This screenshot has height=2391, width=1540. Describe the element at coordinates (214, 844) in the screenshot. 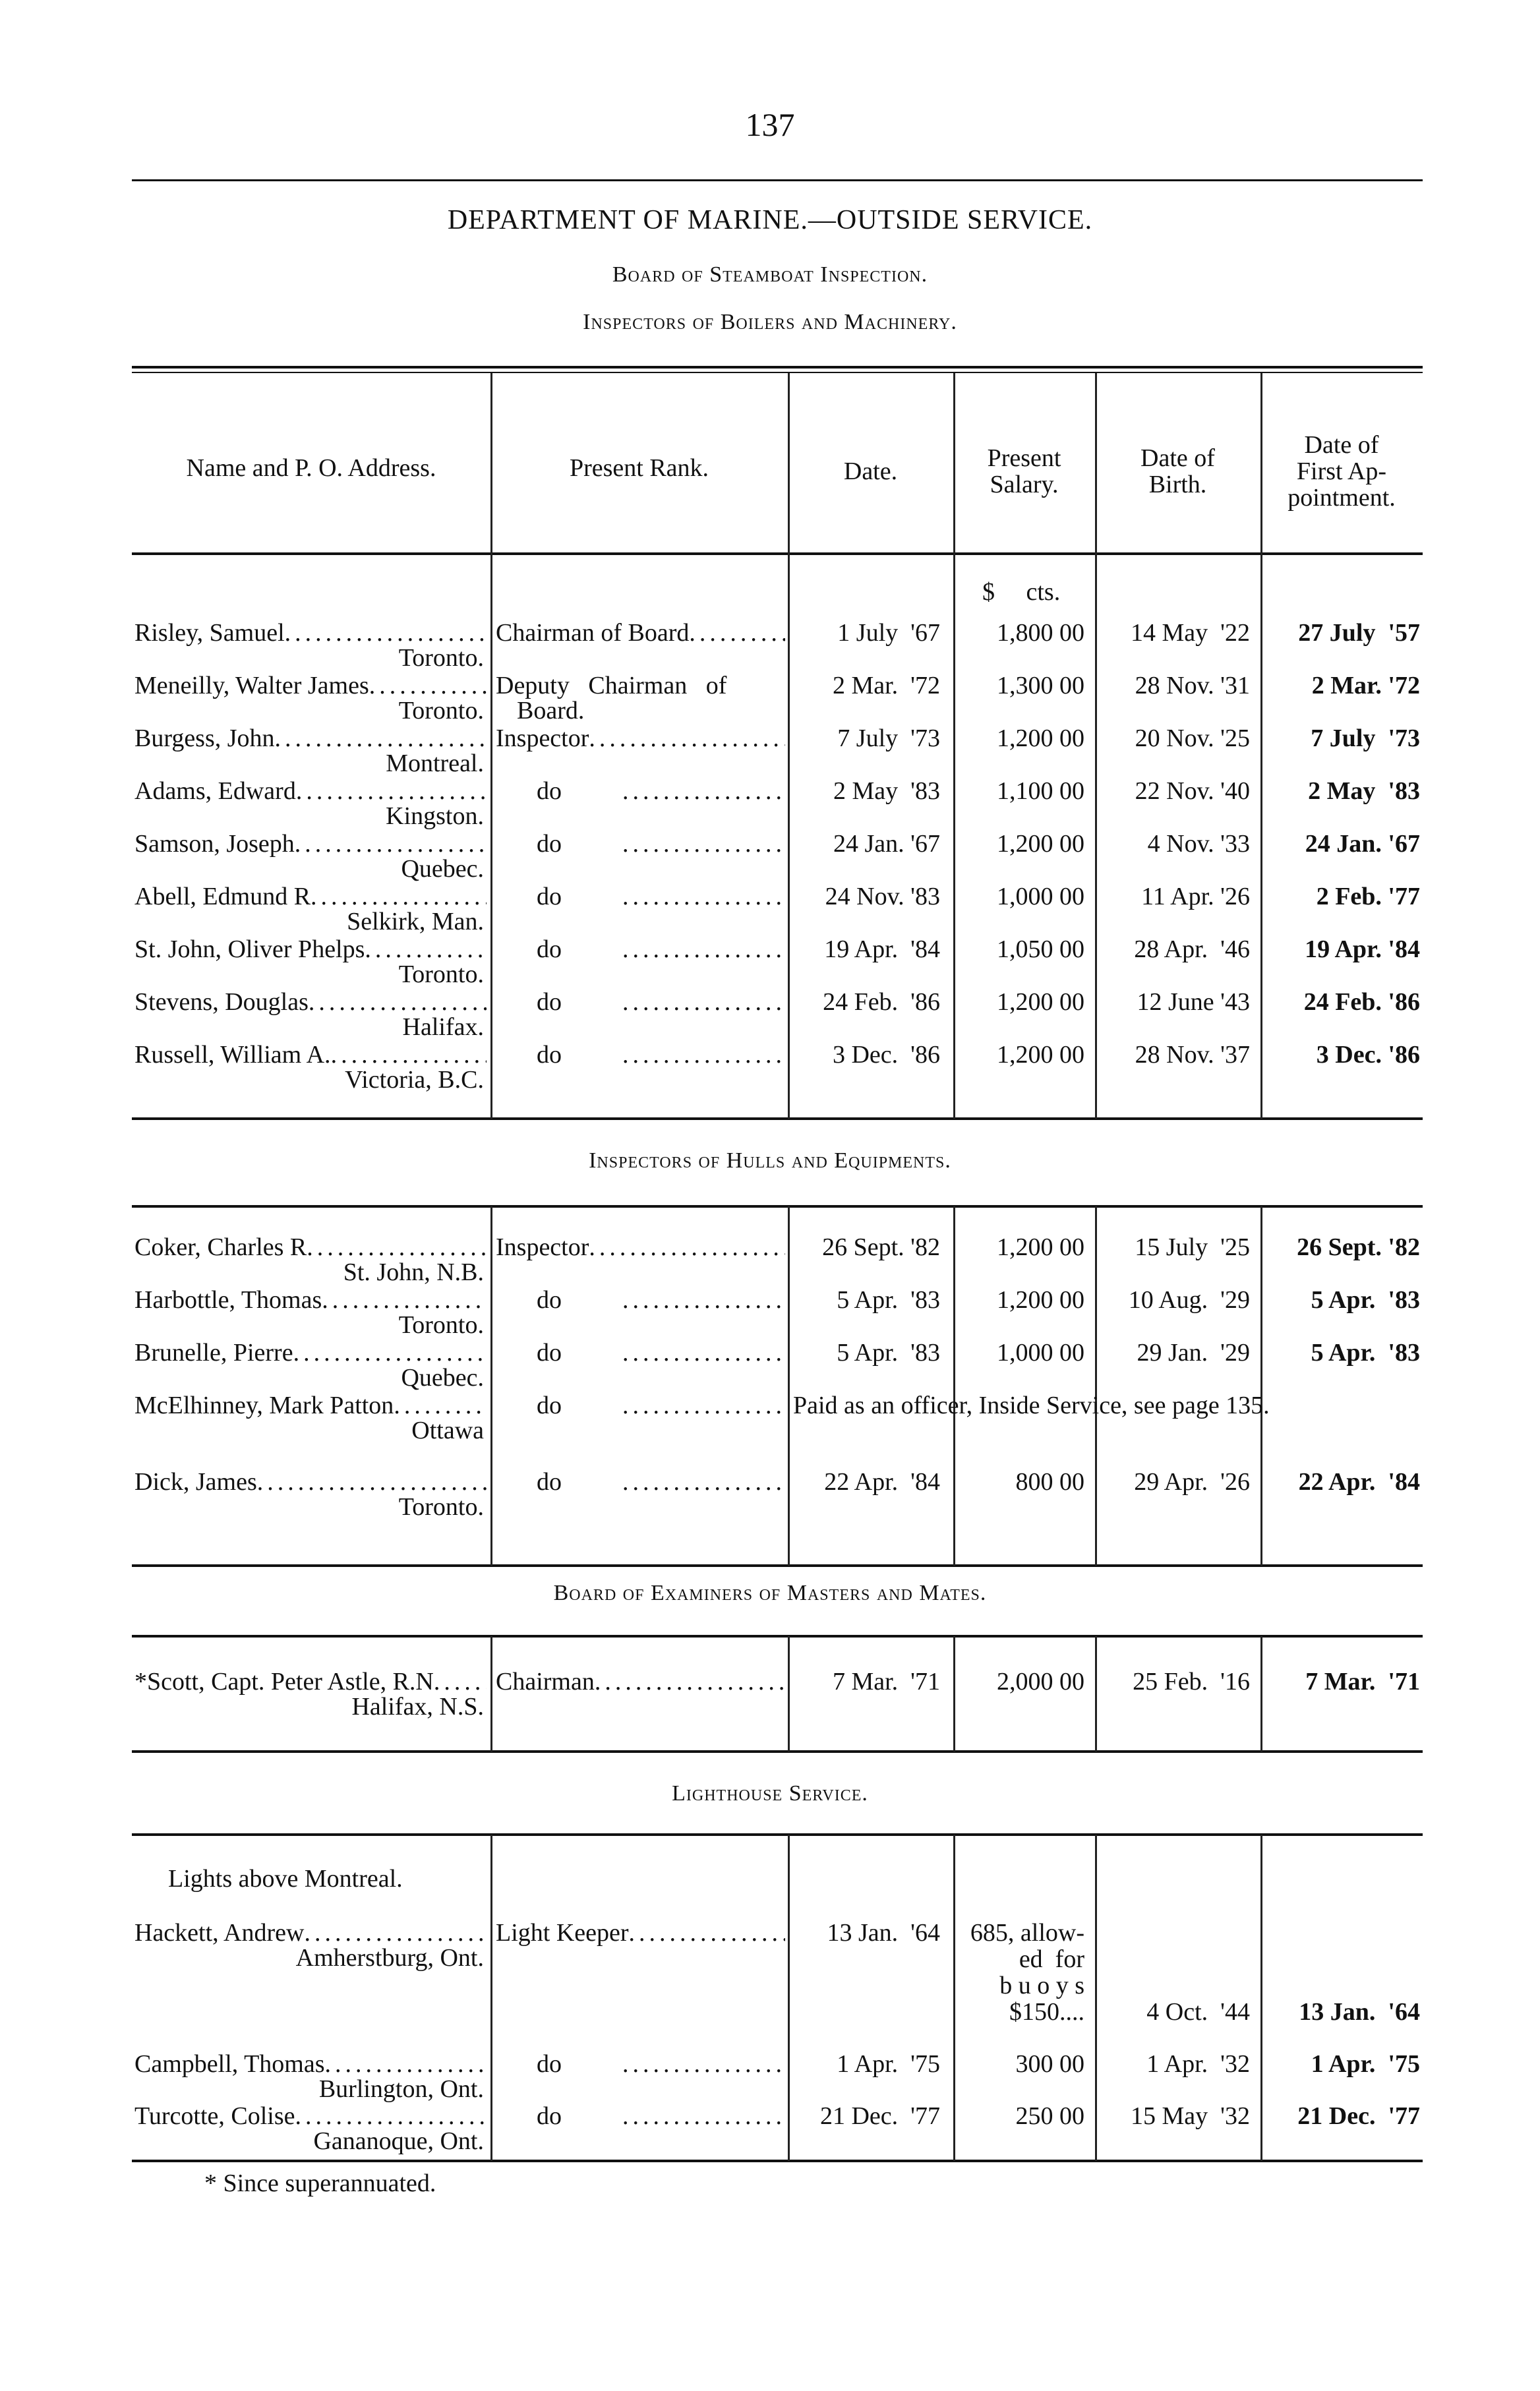

I see `person-name: Samson, Joseph` at that location.